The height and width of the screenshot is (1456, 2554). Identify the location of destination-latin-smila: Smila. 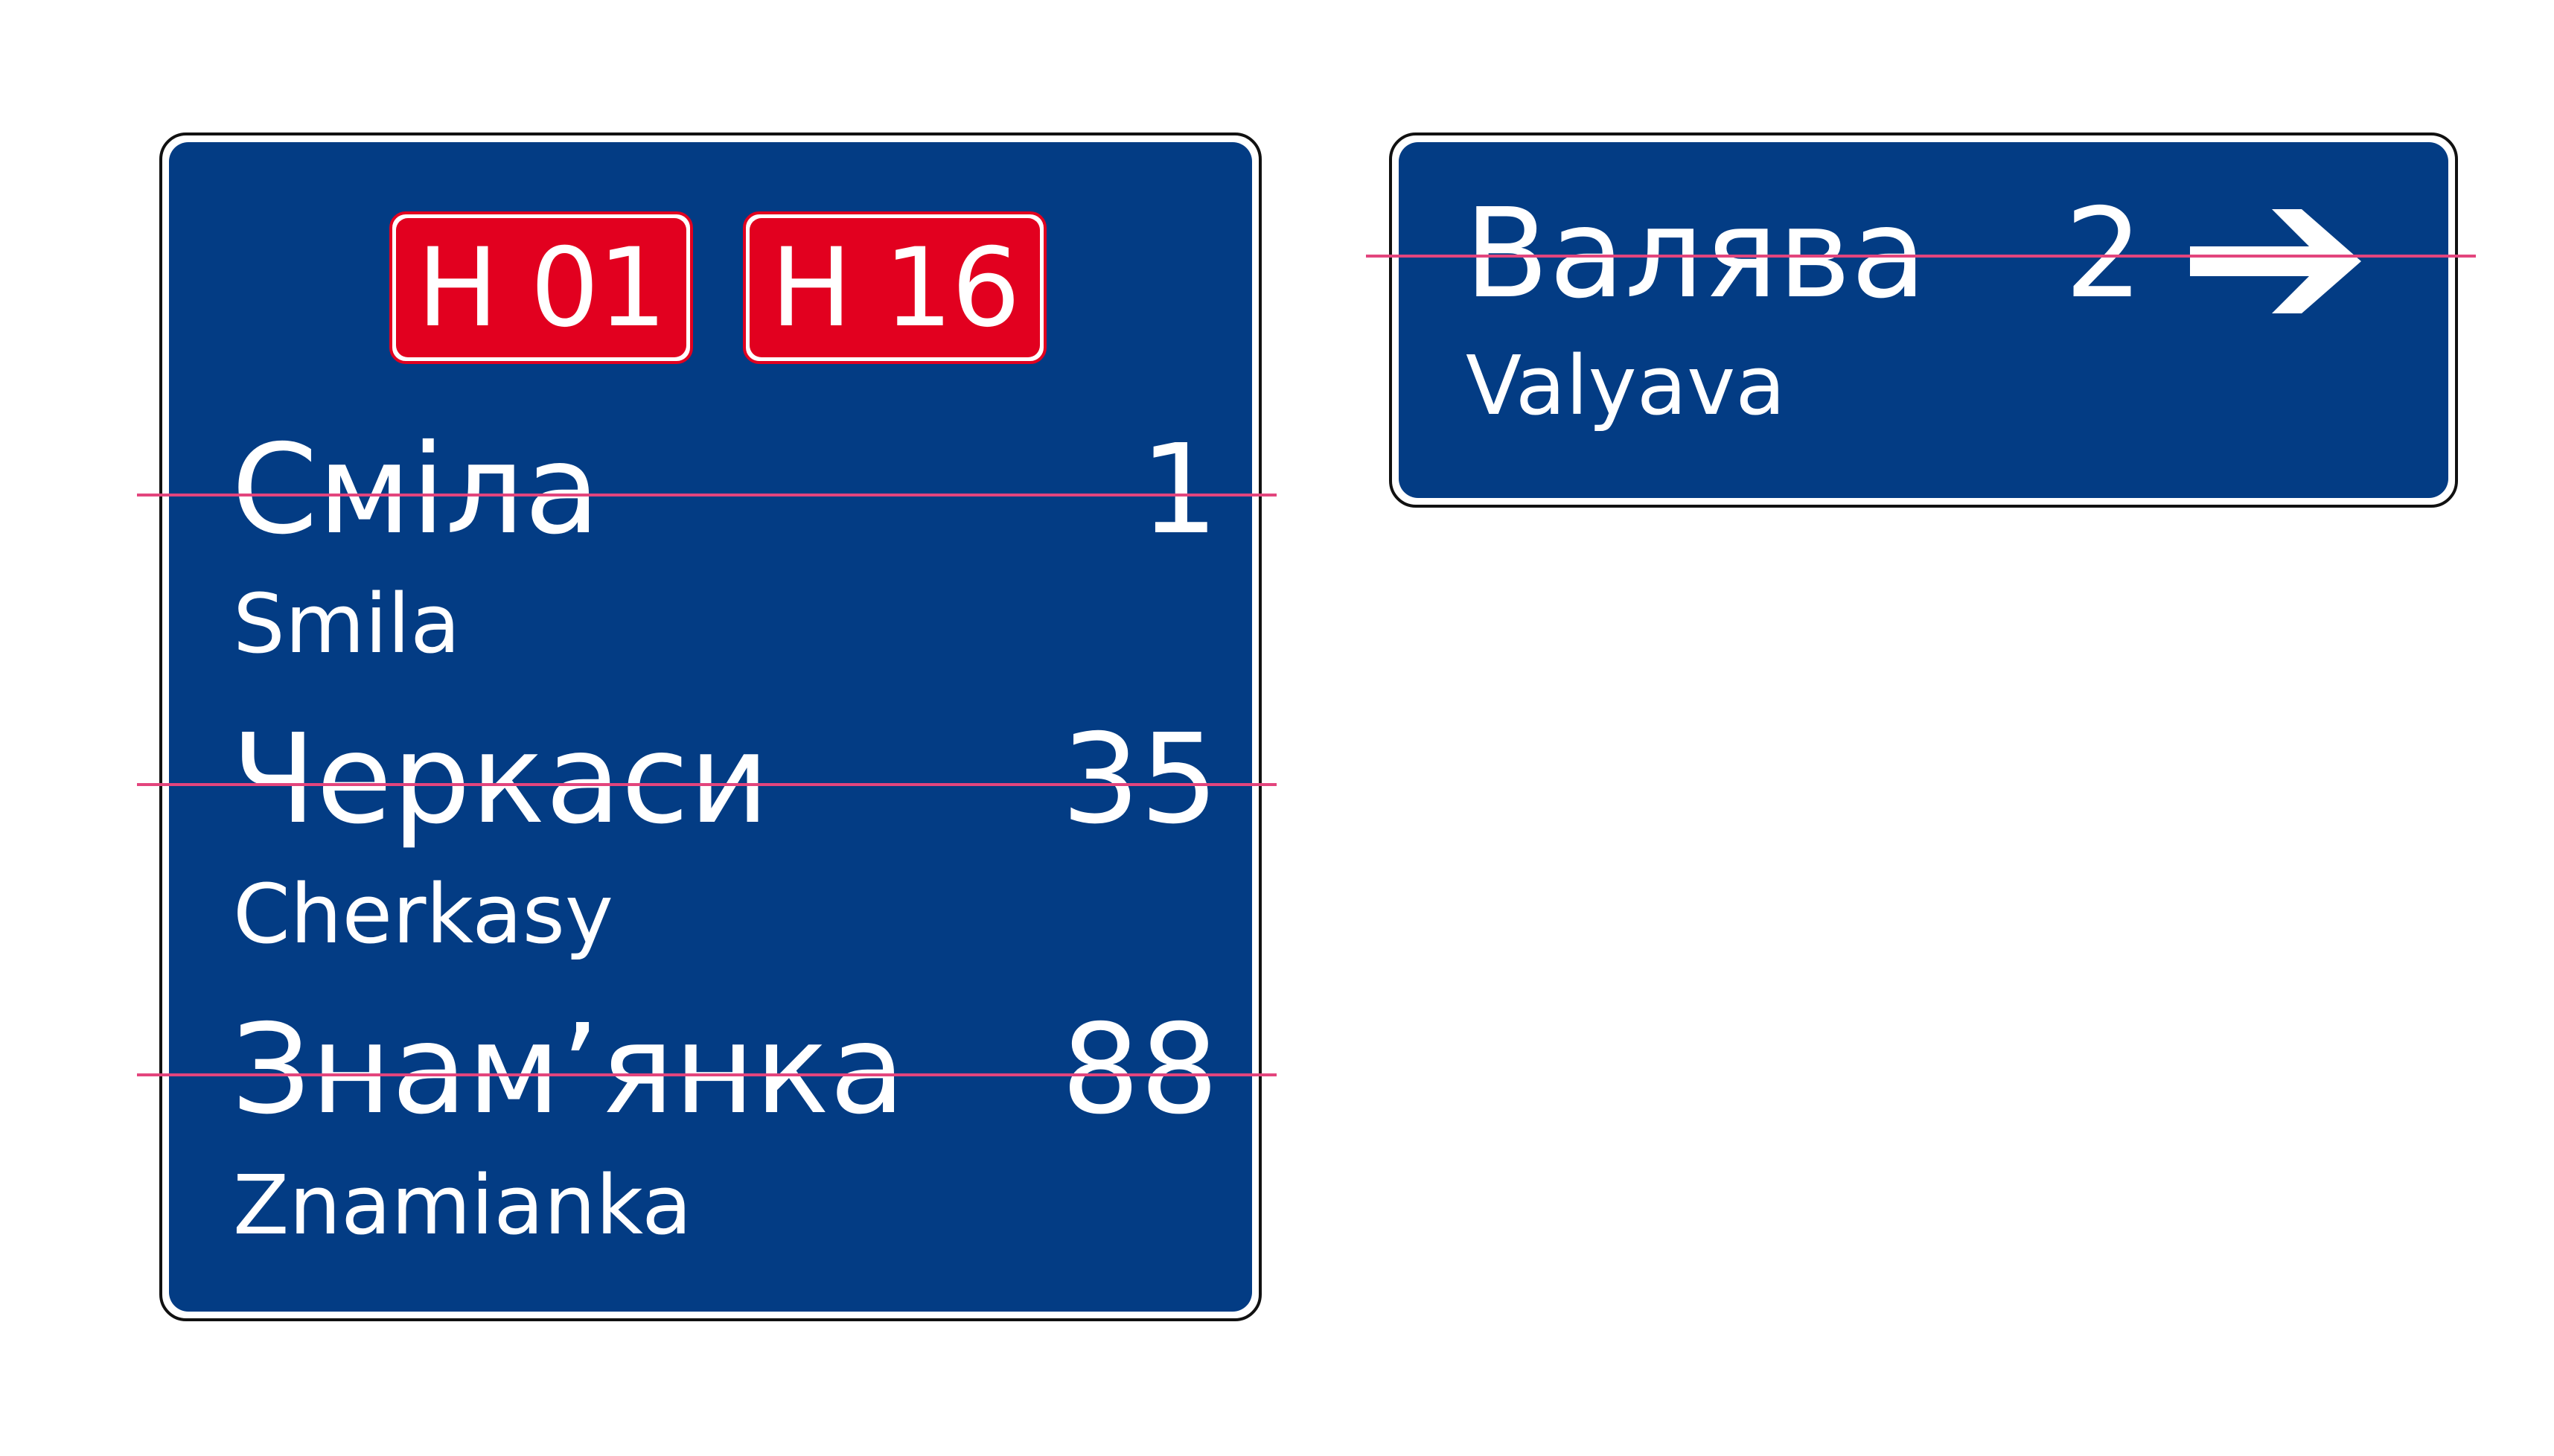
(347, 623).